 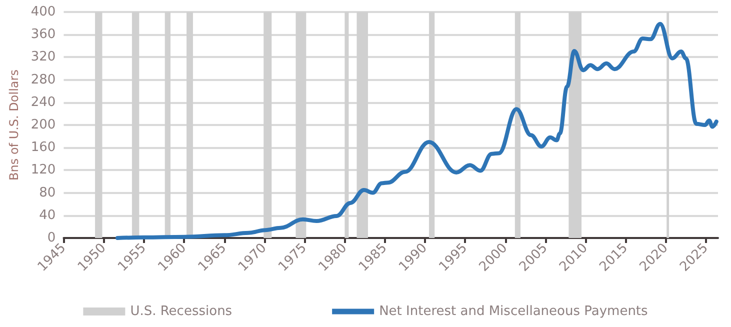 I want to click on y-tick-label: 360, so click(x=43, y=34).